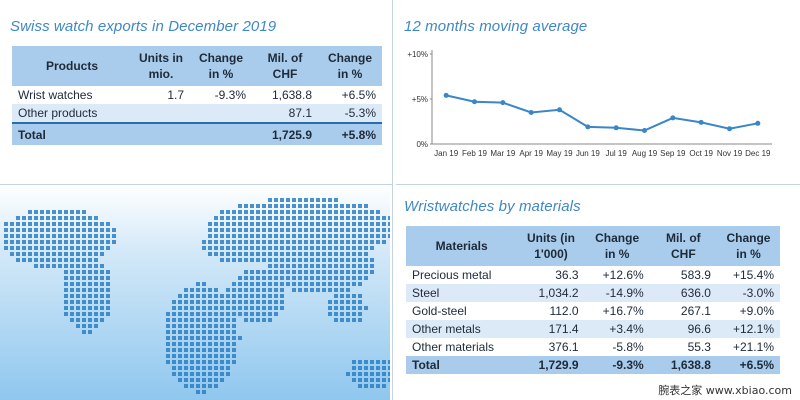 This screenshot has width=800, height=400. What do you see at coordinates (453, 347) in the screenshot?
I see `material-name: Other materials` at bounding box center [453, 347].